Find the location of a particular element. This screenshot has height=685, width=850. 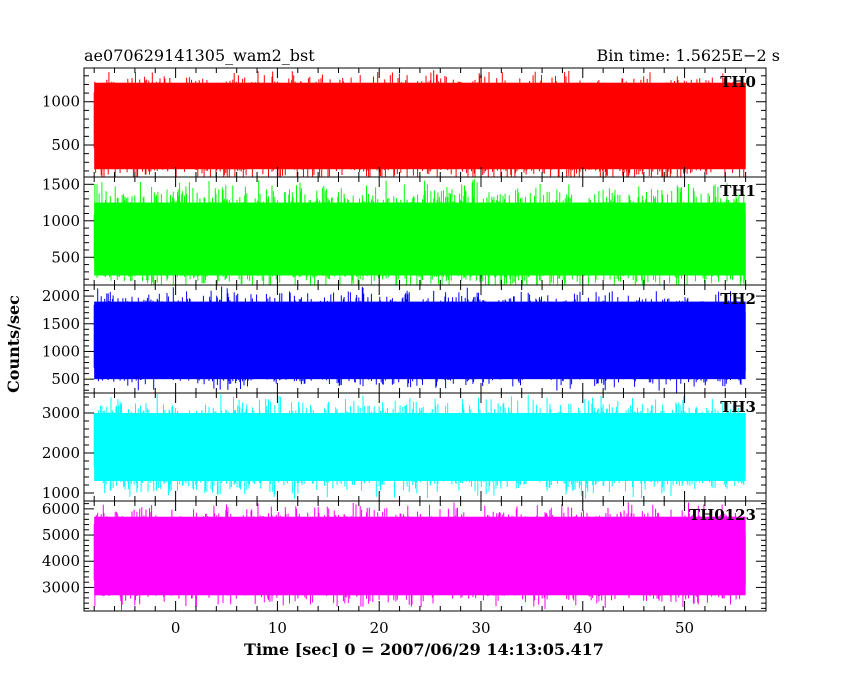

panel-th0123 is located at coordinates (419, 556).